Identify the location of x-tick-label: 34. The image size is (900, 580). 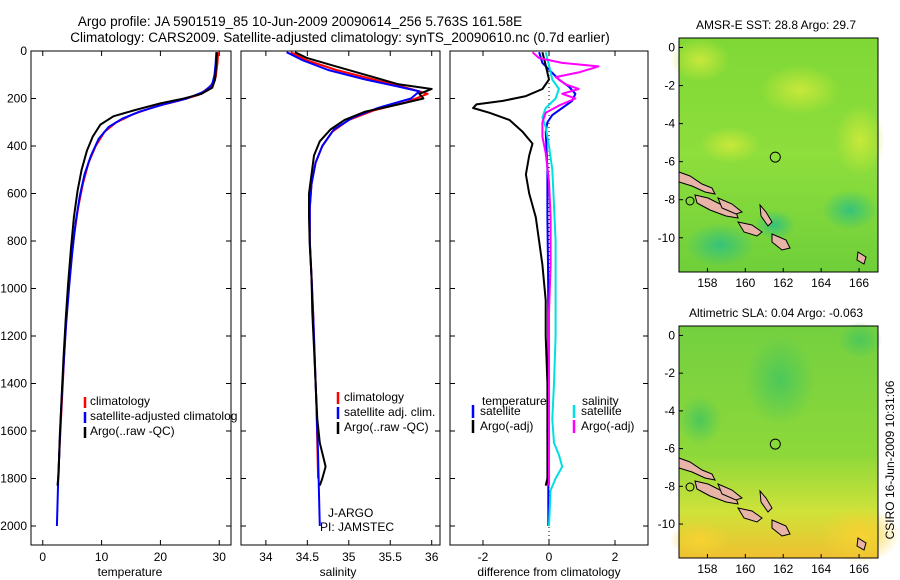
(266, 557).